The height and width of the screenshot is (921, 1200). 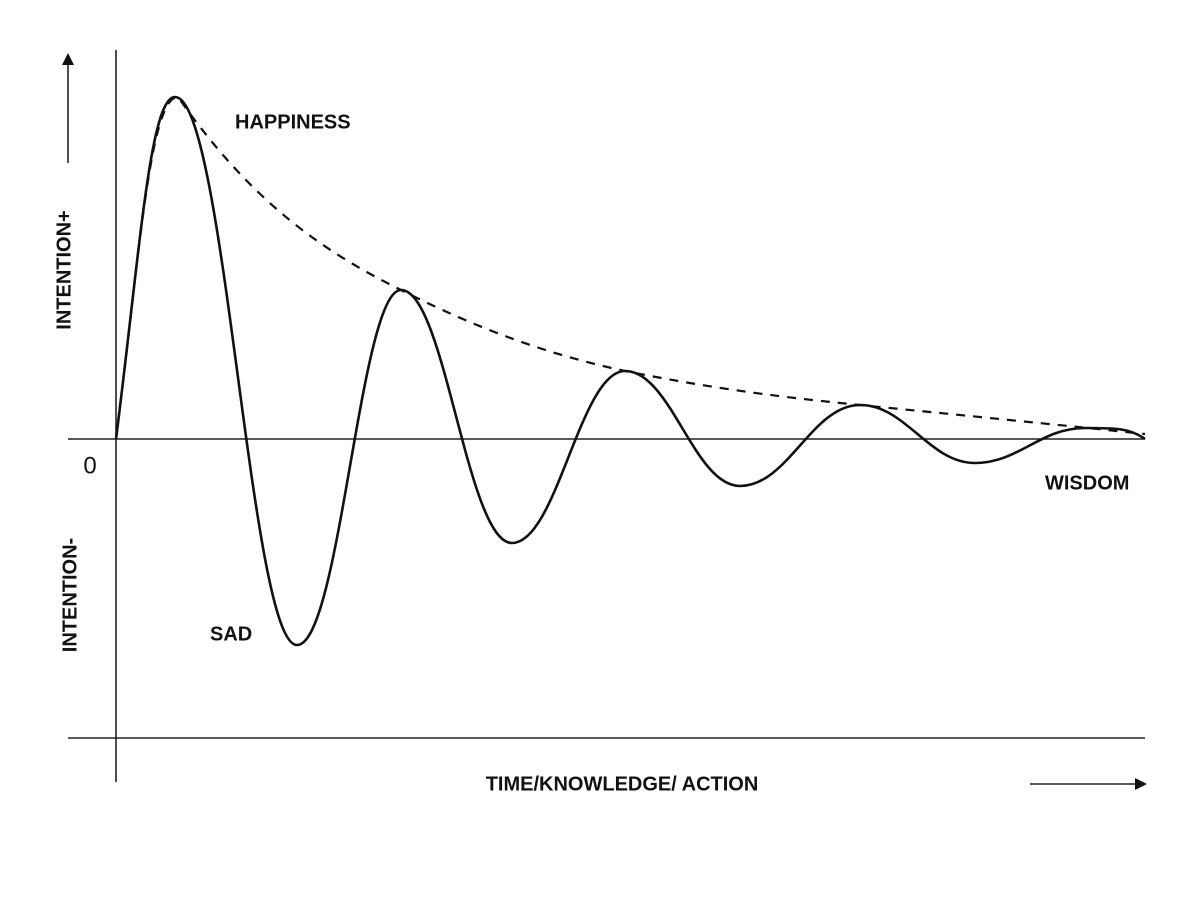 What do you see at coordinates (1087, 483) in the screenshot?
I see `wisdom-label: WISDOM` at bounding box center [1087, 483].